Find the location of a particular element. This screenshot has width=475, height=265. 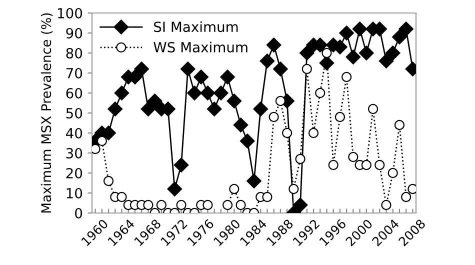

y-tick-label: 60 is located at coordinates (74, 93).